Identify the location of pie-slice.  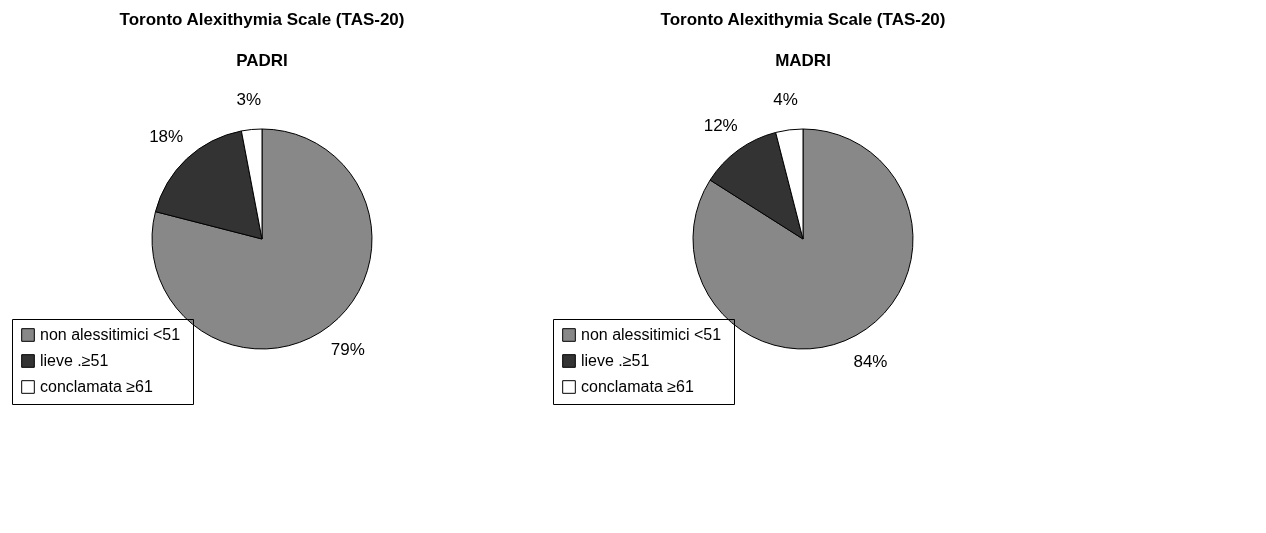
(756, 185).